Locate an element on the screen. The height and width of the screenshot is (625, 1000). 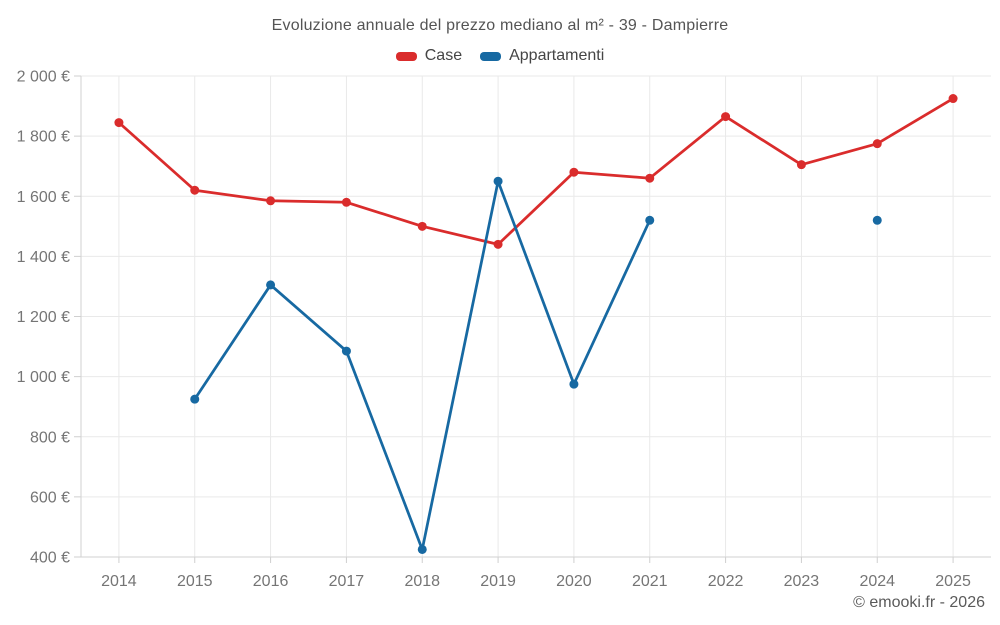
x-axis-label: 2017 is located at coordinates (347, 581).